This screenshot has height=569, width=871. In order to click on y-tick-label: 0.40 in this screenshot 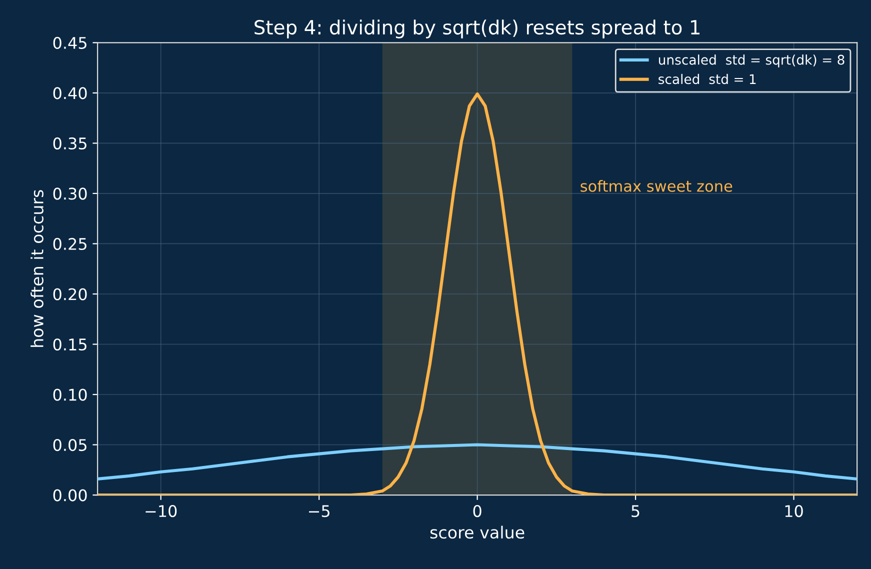, I will do `click(70, 93)`.